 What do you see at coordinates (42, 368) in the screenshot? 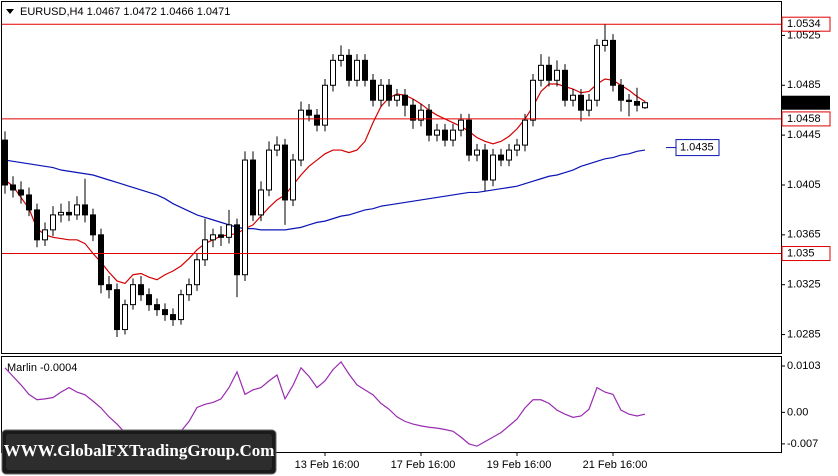
I see `indicator-title: Marlin -0.0004` at bounding box center [42, 368].